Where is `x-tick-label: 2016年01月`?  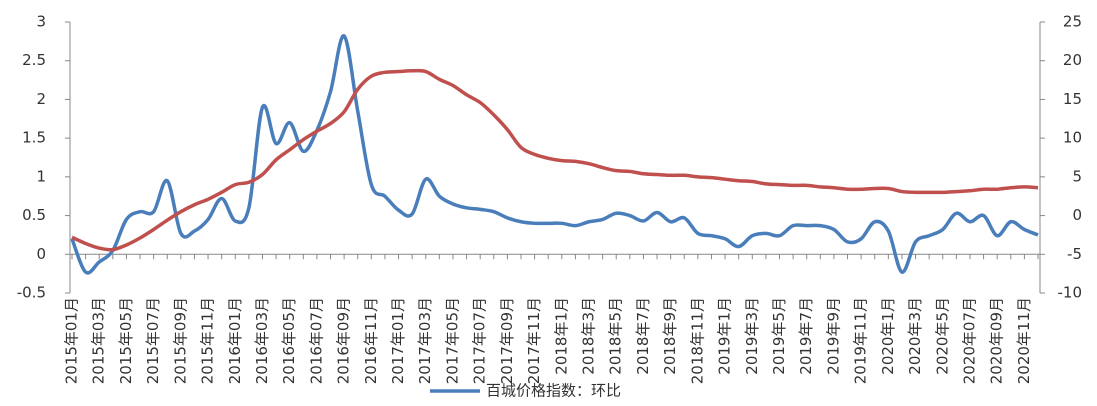 x-tick-label: 2016年01月 is located at coordinates (235, 340).